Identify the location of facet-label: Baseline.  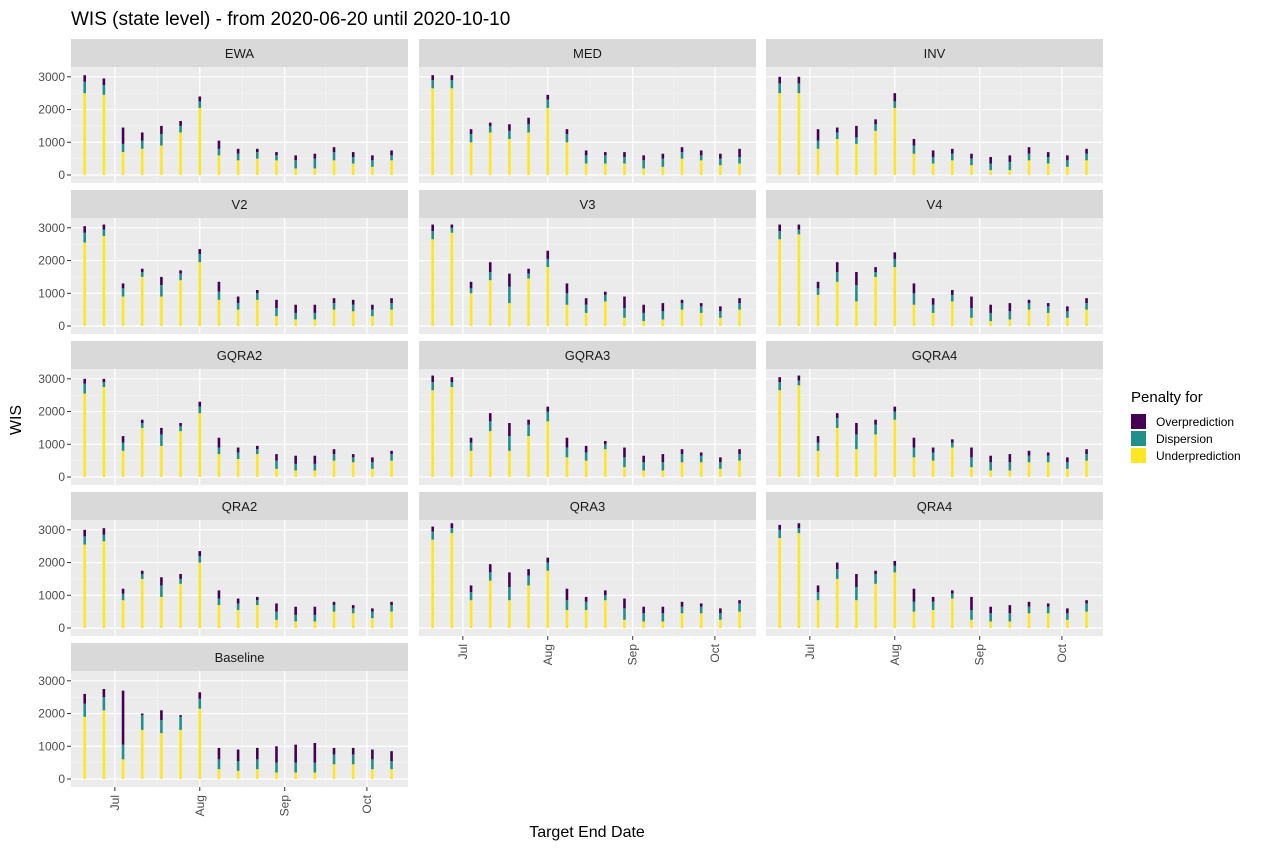
(240, 657).